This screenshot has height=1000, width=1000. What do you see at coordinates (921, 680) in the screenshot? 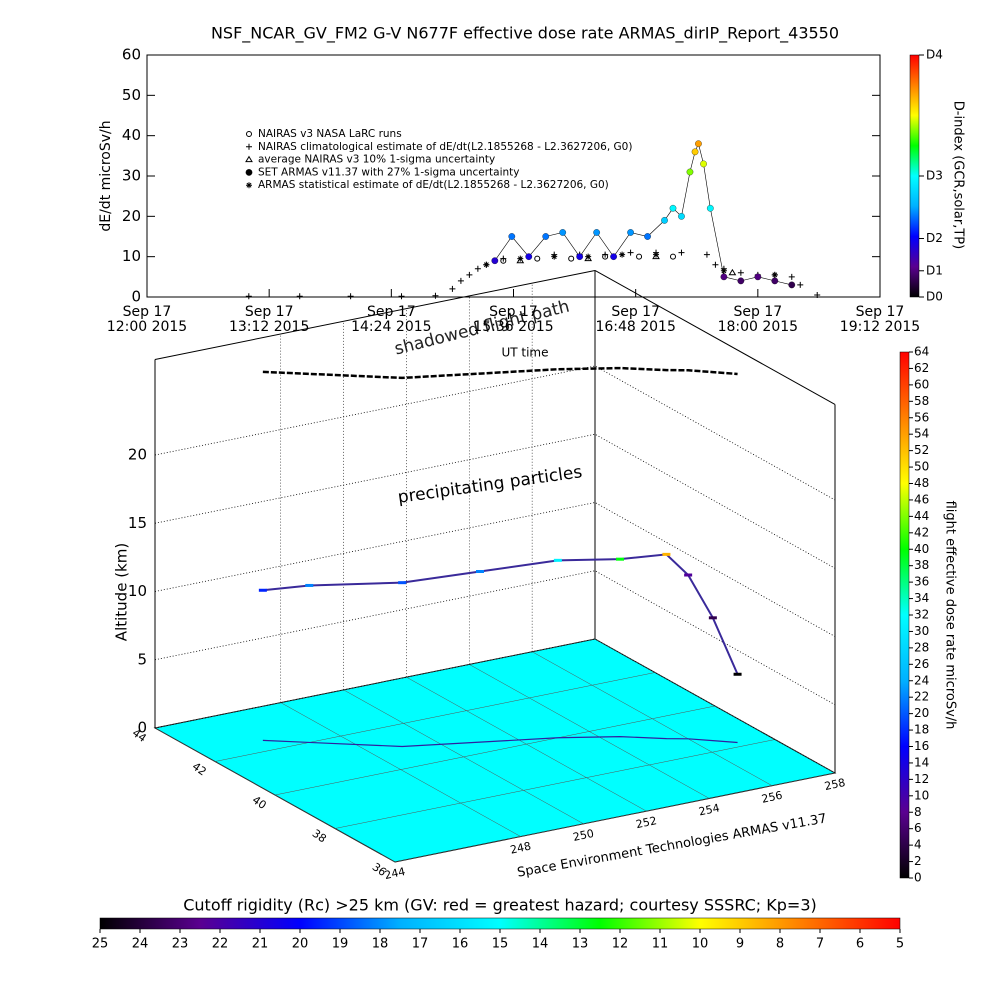
I see `colorbar-tick-label: 24` at bounding box center [921, 680].